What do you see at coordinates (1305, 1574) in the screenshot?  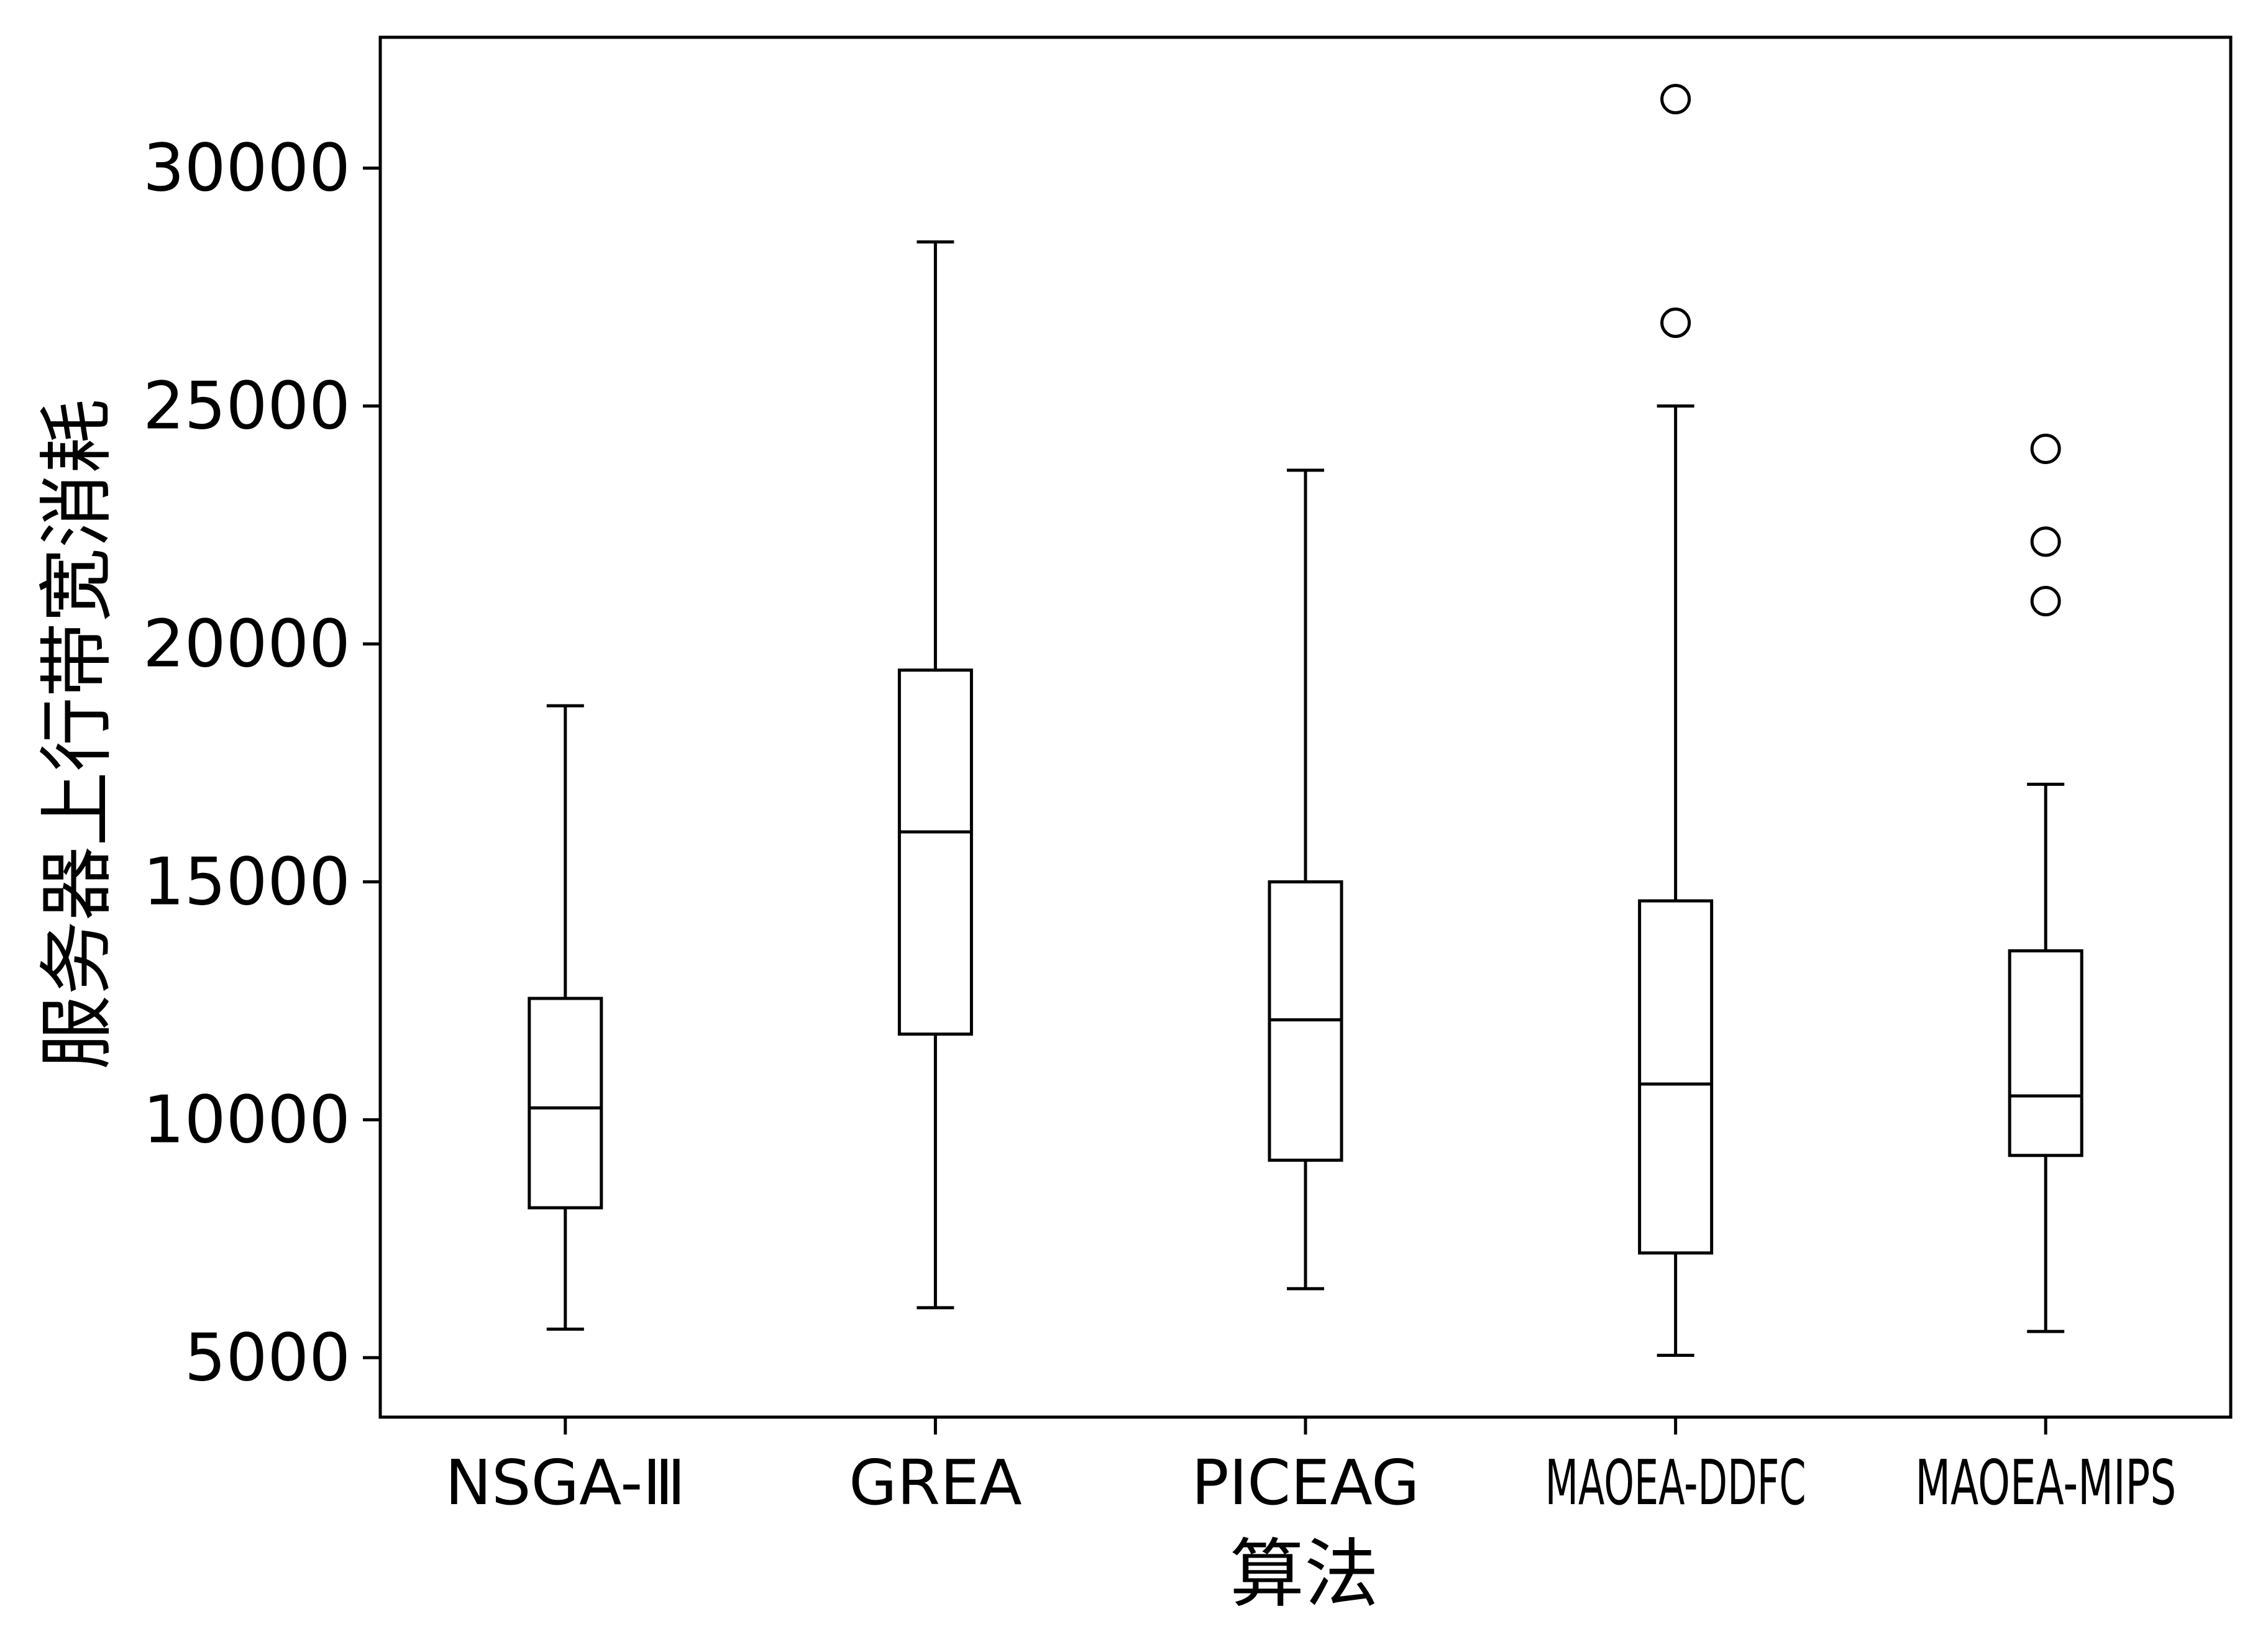 I see `x-axis-title: 算法` at bounding box center [1305, 1574].